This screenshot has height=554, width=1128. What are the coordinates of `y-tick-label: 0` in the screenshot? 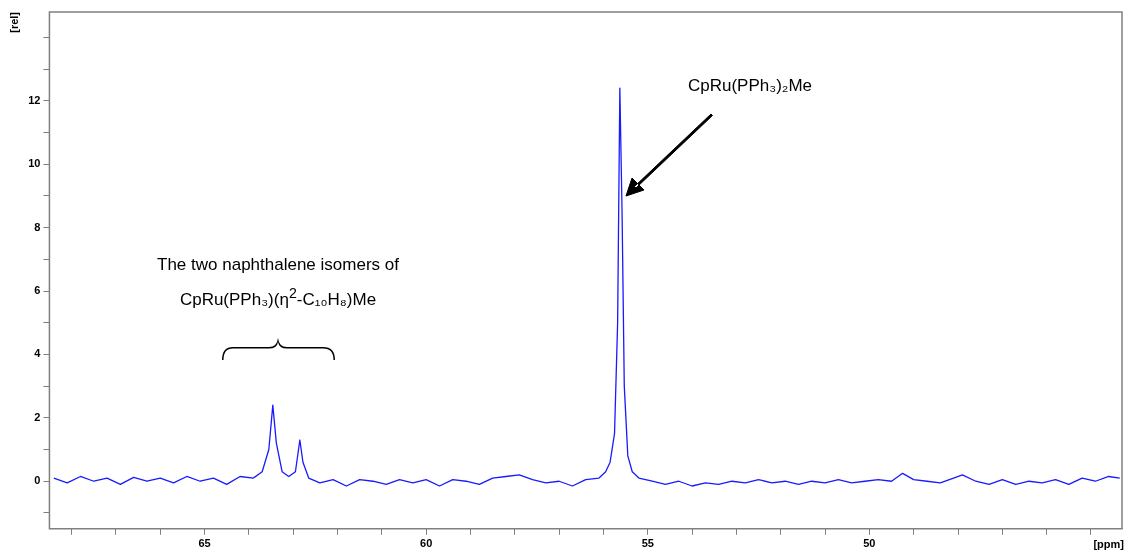 It's located at (37, 480).